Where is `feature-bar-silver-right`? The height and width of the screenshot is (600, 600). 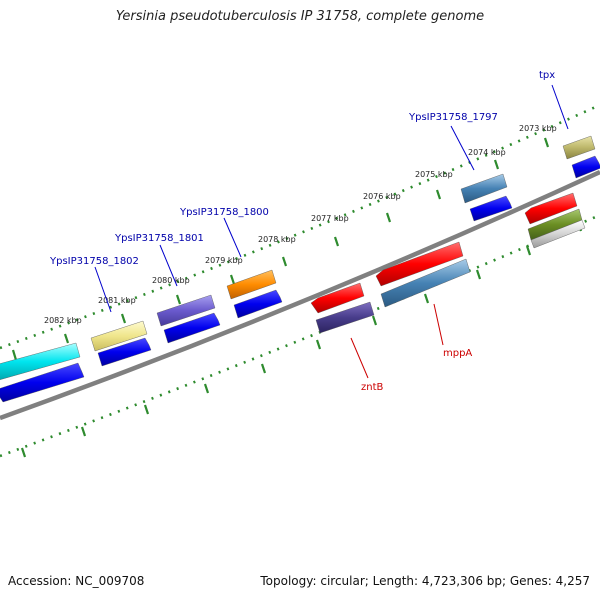 feature-bar-silver-right is located at coordinates (558, 234).